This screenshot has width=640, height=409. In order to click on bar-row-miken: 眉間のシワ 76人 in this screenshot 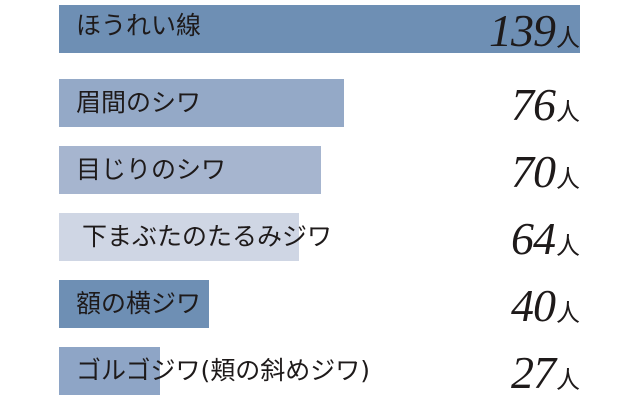, I will do `click(320, 104)`.